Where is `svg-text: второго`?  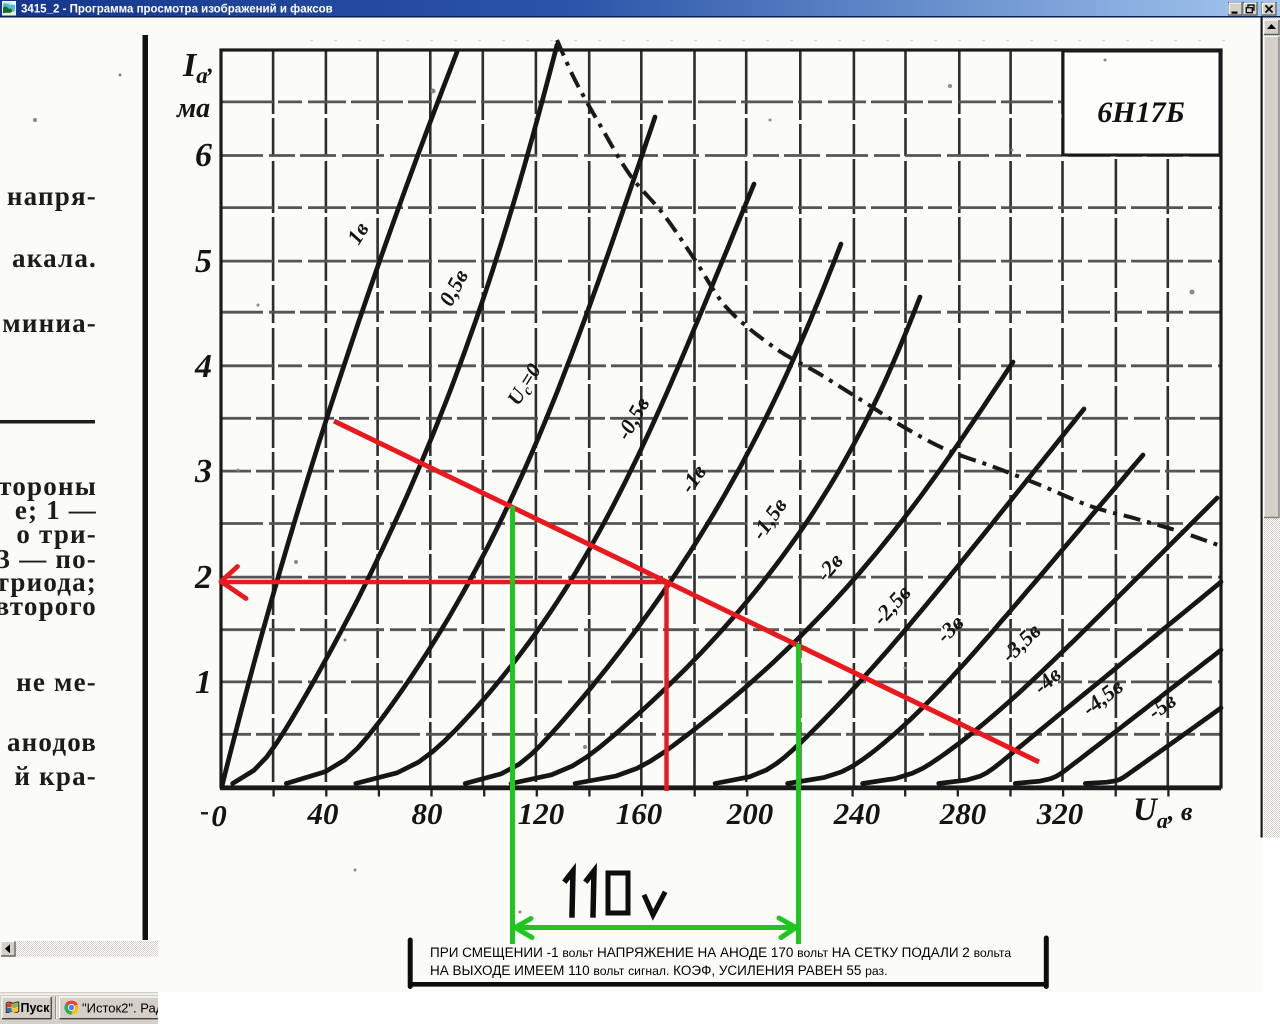
svg-text: второго is located at coordinates (48, 606).